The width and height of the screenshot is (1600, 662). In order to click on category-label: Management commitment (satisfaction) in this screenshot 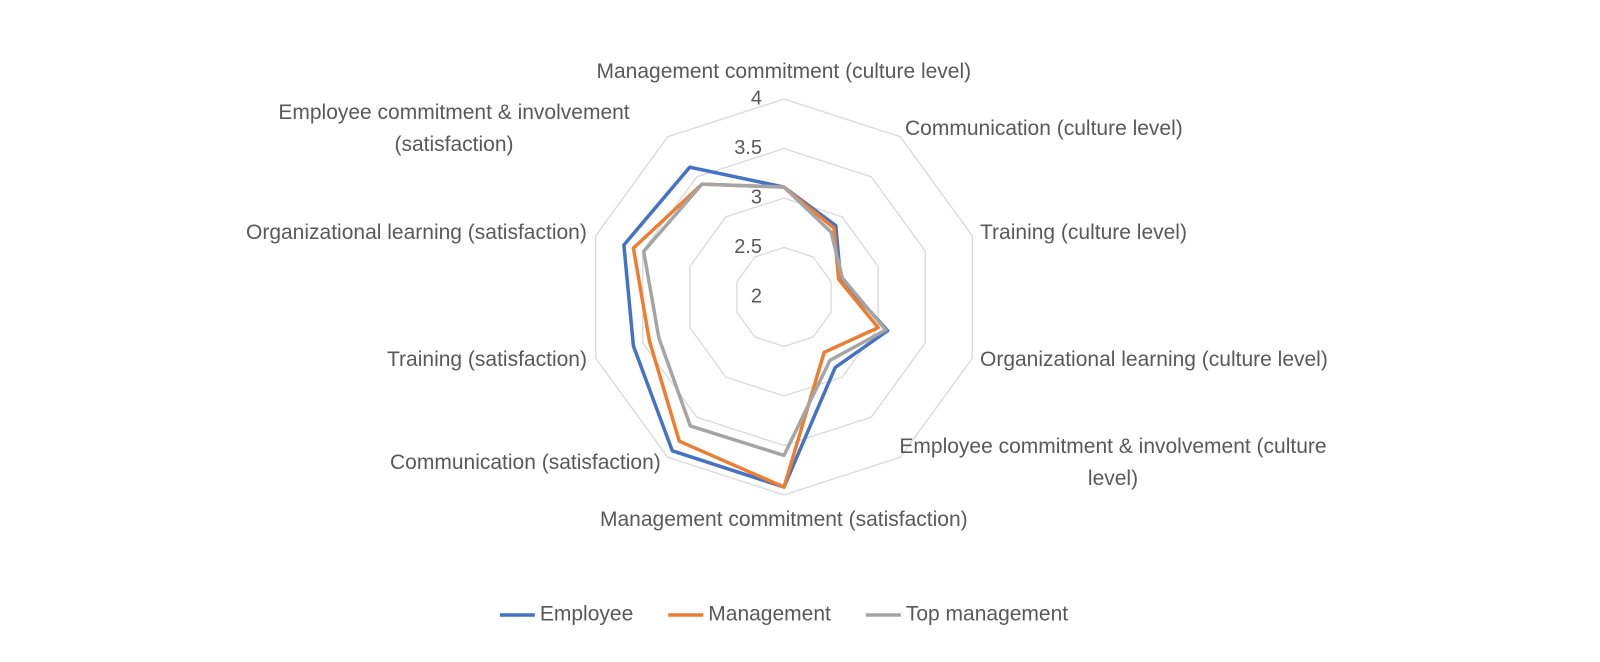, I will do `click(784, 519)`.